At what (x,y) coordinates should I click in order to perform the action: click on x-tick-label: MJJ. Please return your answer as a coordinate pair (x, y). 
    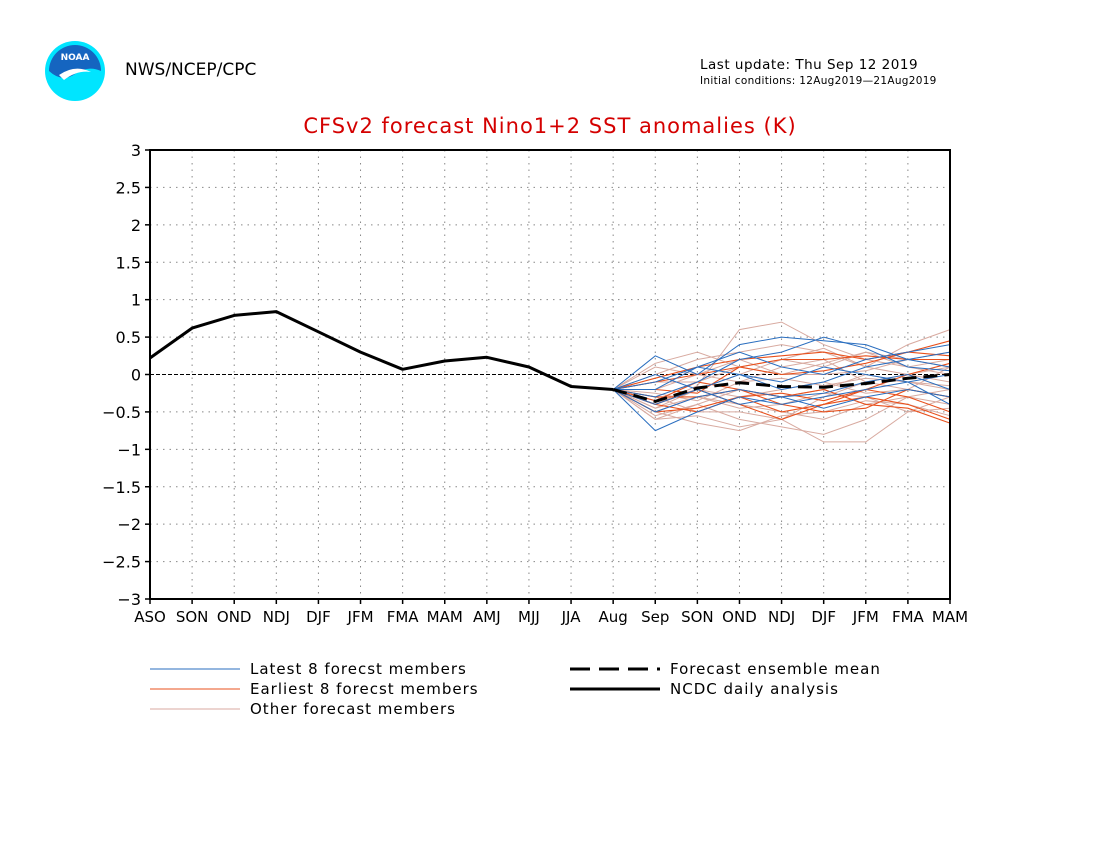
    Looking at the image, I should click on (529, 617).